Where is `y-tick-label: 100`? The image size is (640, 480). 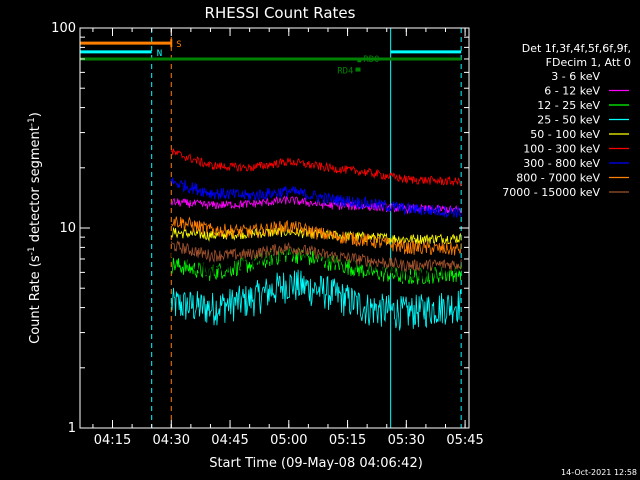
y-tick-label: 100 is located at coordinates (63, 28).